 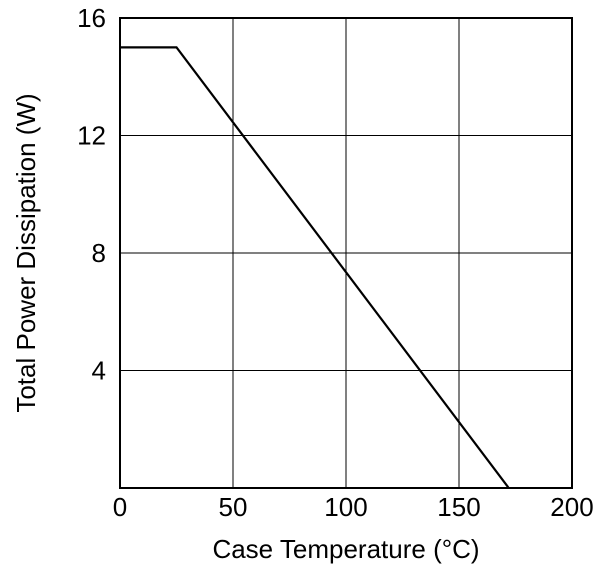 I want to click on y-tick-label: 4, so click(x=99, y=371).